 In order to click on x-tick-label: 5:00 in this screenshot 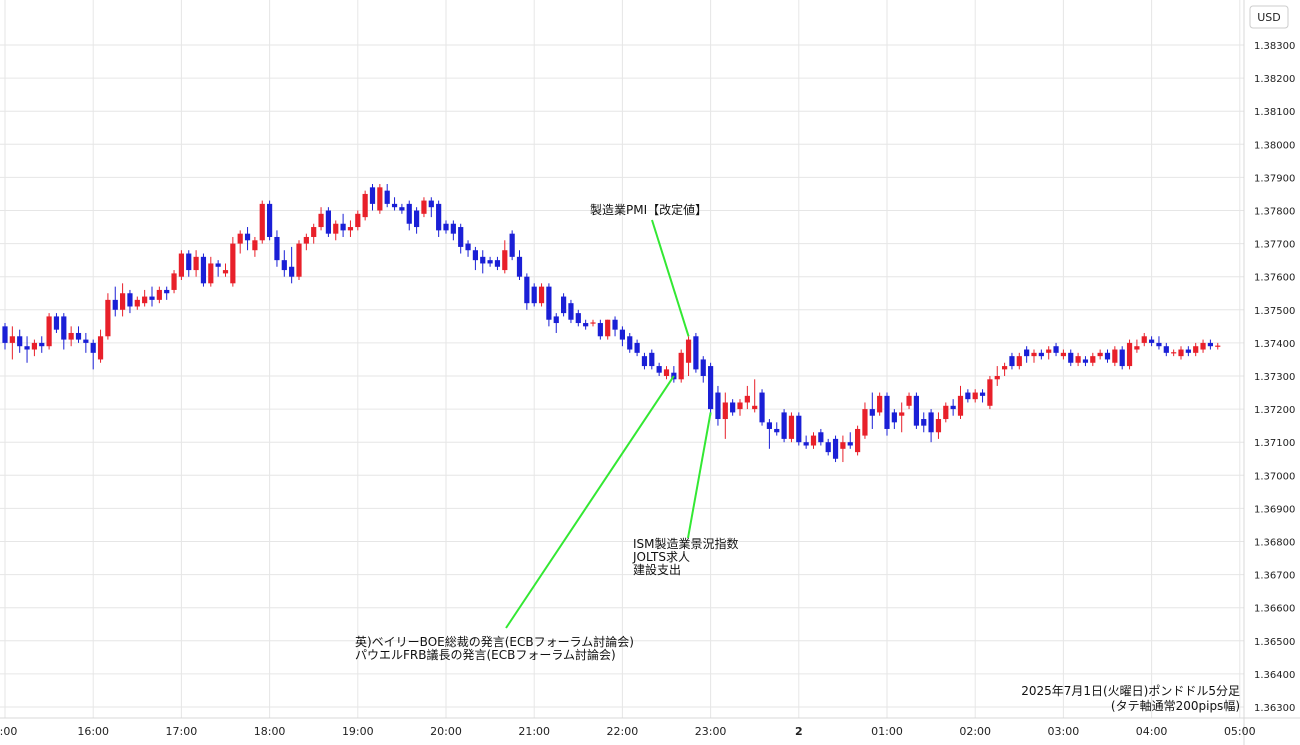, I will do `click(8, 731)`.